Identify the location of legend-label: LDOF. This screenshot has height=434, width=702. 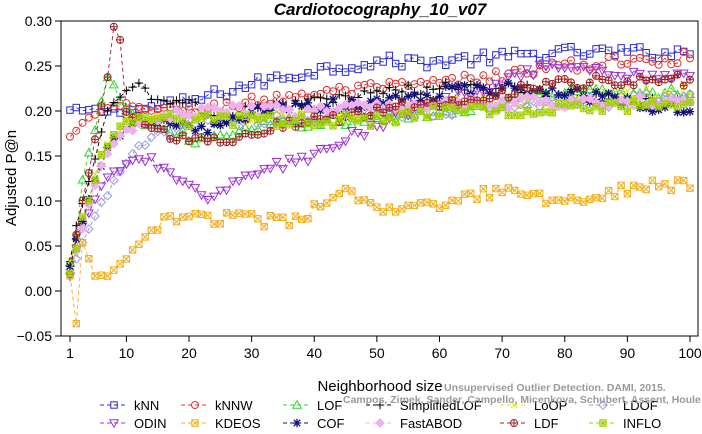
(640, 405).